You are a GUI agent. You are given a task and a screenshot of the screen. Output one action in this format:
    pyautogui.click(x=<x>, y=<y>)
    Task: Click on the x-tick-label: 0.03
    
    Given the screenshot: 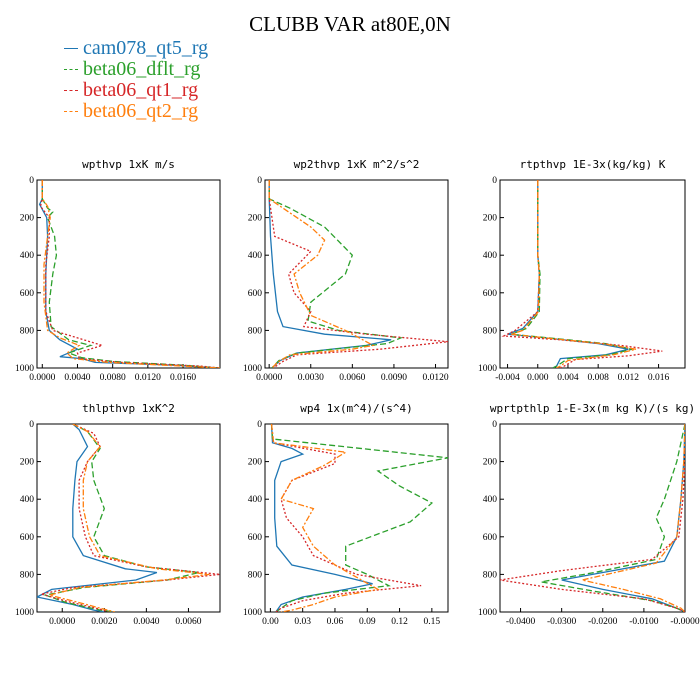 What is the action you would take?
    pyautogui.click(x=302, y=622)
    